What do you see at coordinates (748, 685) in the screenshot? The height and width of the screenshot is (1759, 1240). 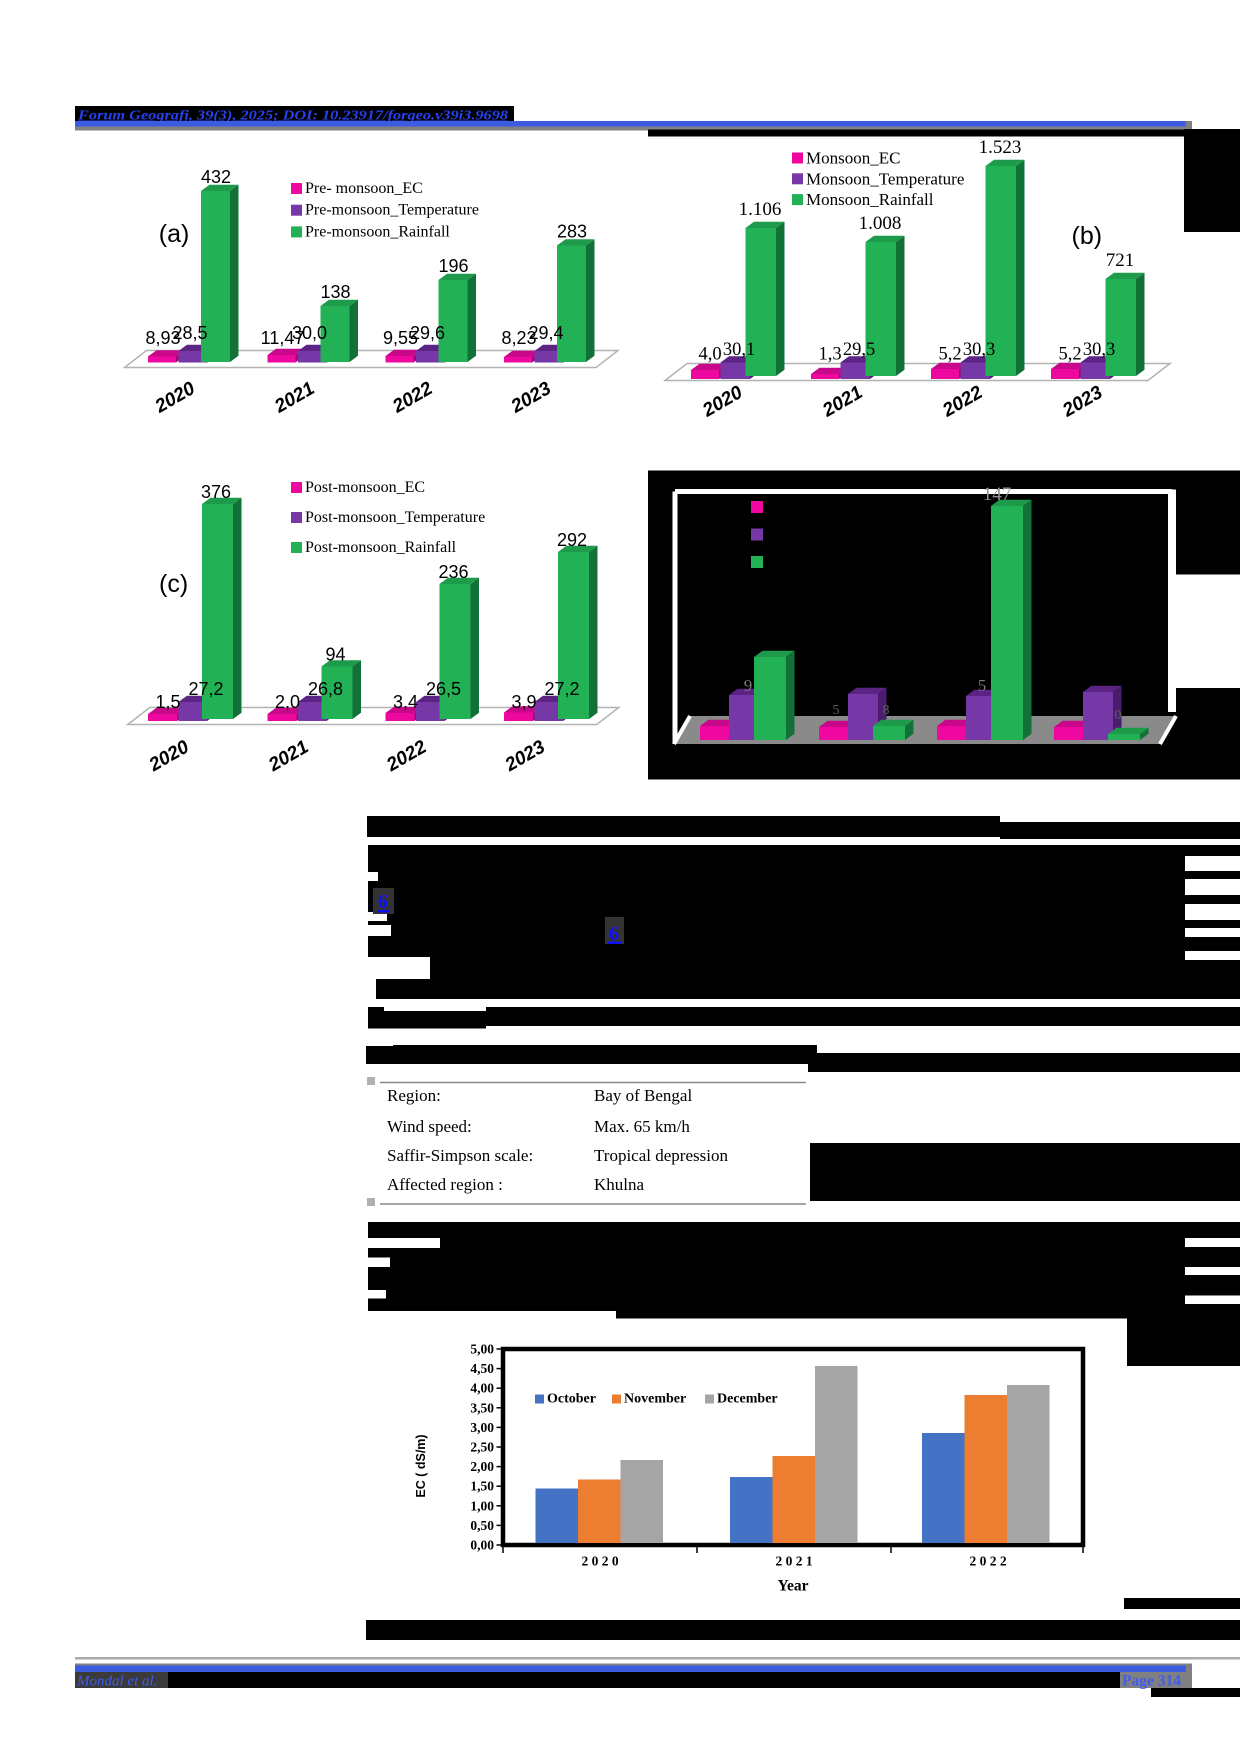 I see `svg-text: 9` at bounding box center [748, 685].